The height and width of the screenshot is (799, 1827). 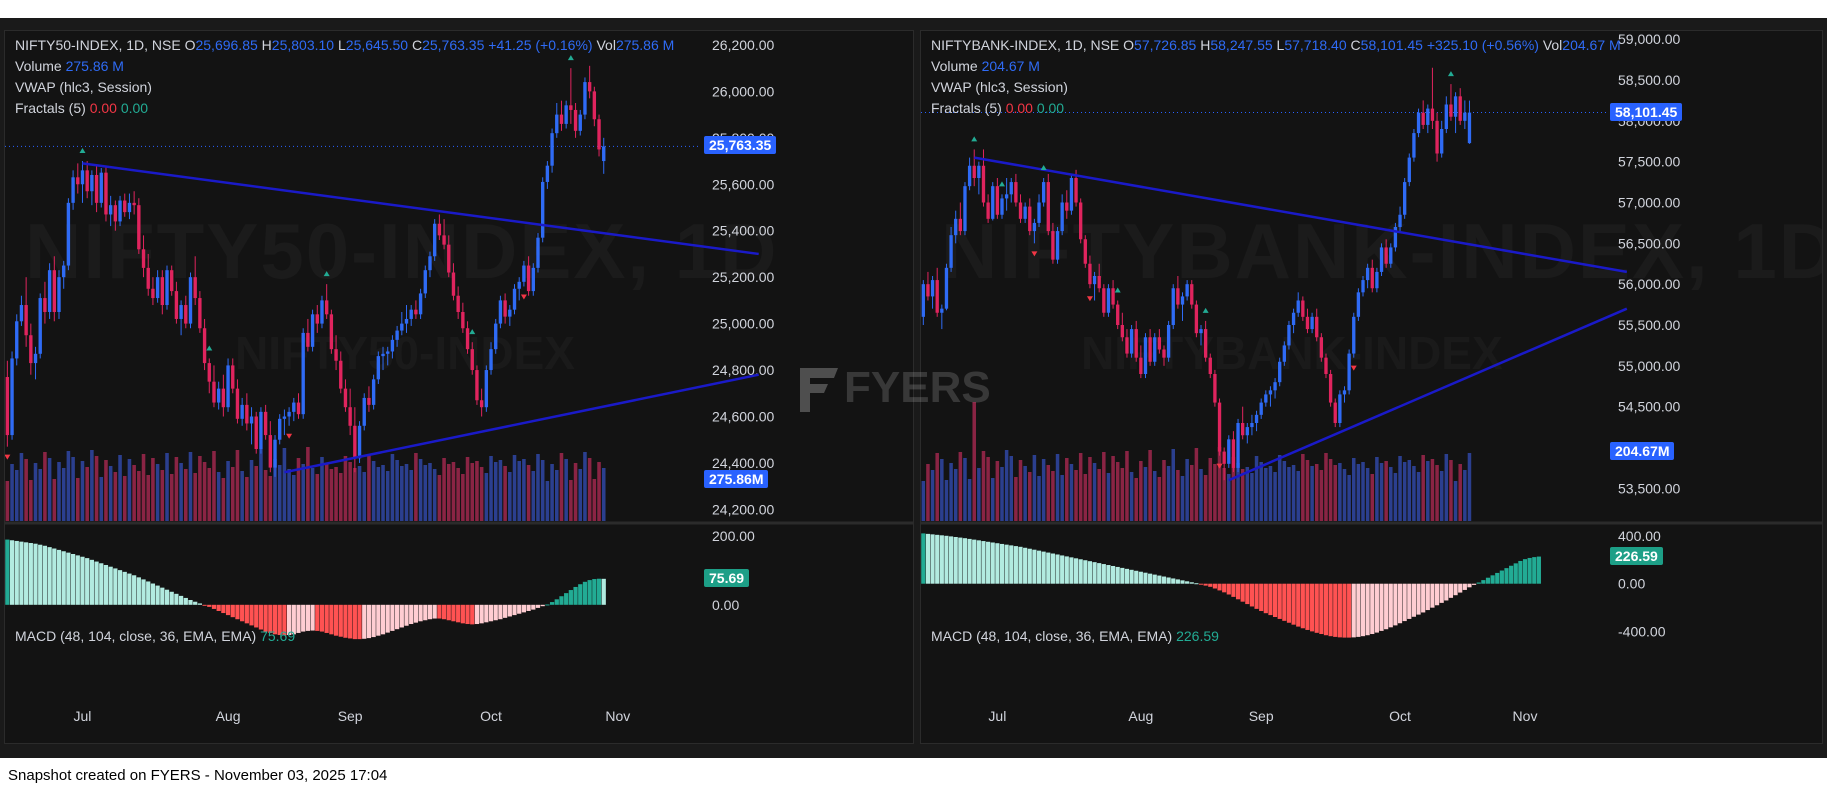 I want to click on time-axis-label: Jul, so click(x=83, y=716).